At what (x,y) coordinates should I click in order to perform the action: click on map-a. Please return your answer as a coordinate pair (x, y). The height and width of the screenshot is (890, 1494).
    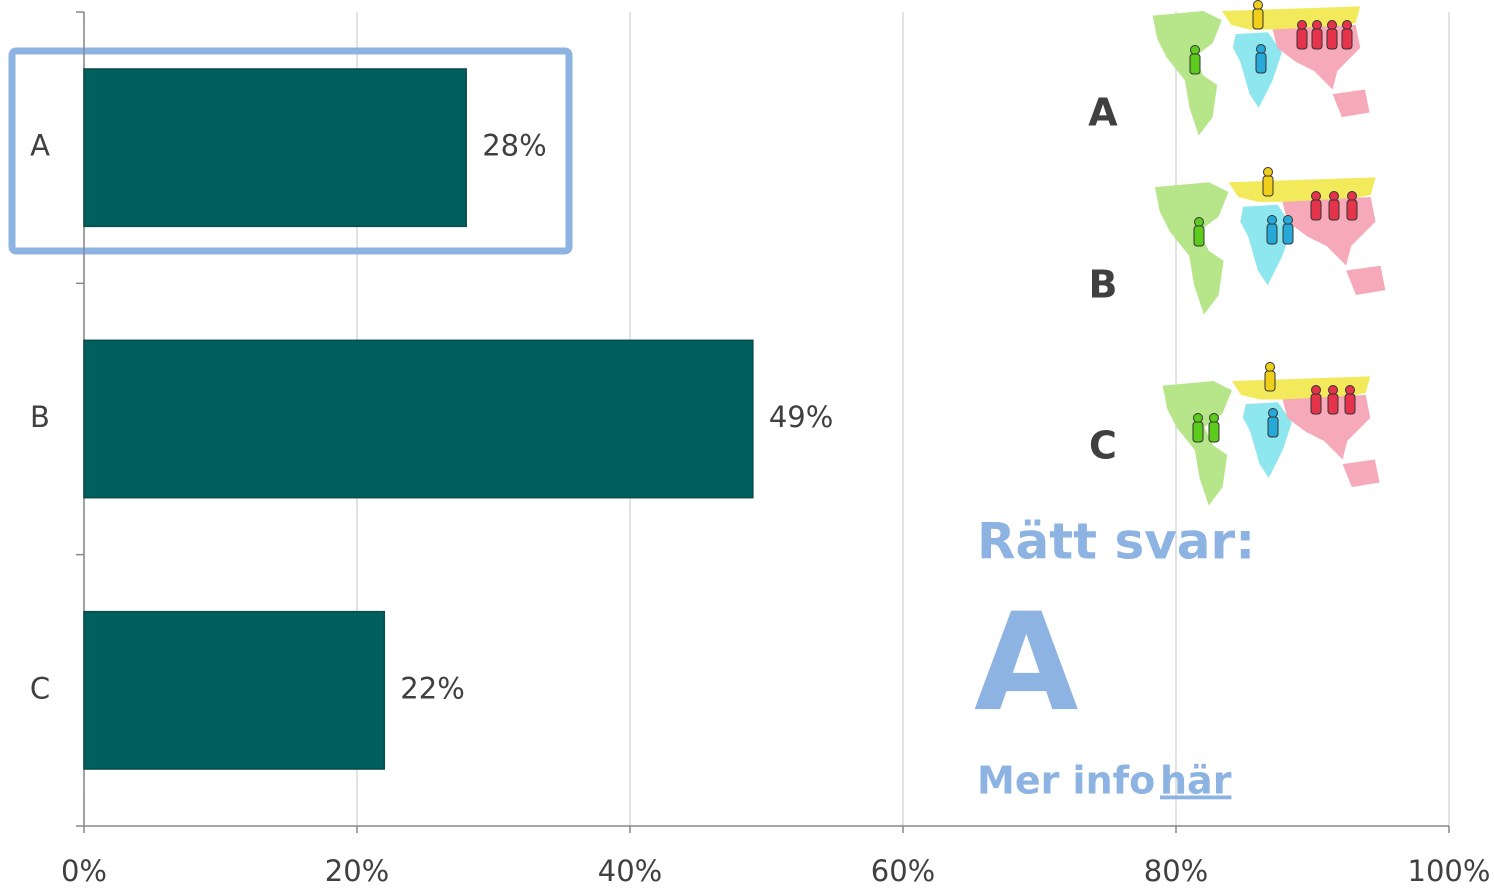
    Looking at the image, I should click on (1261, 68).